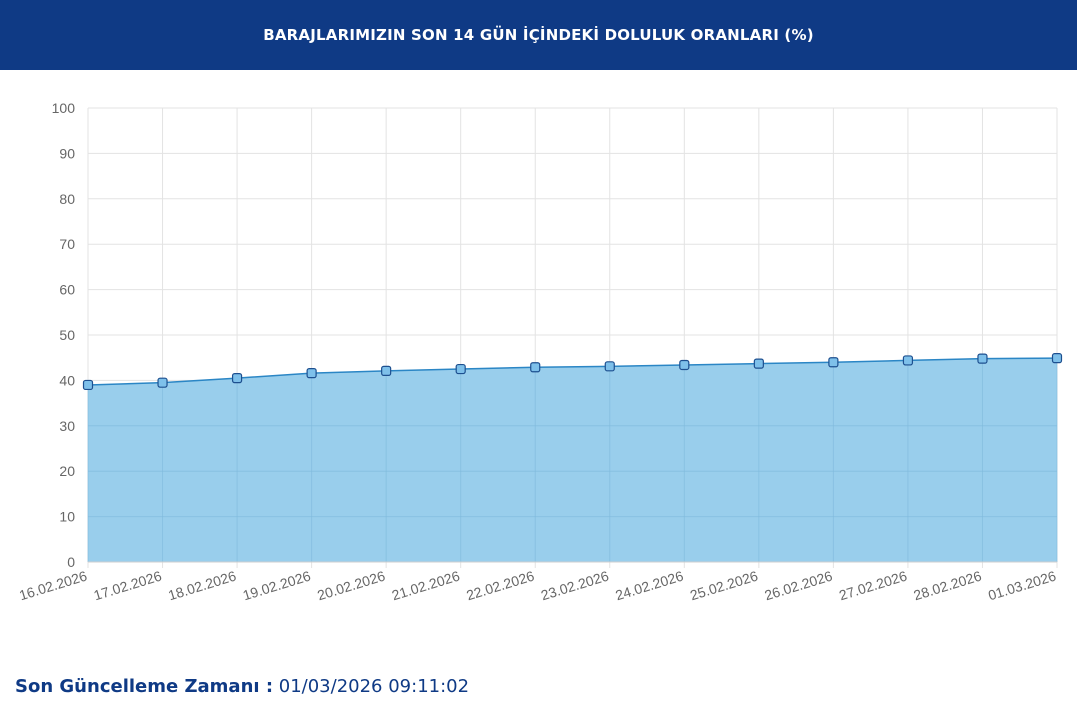  Describe the element at coordinates (351, 586) in the screenshot. I see `x-tick-label: 20.02.2026` at that location.